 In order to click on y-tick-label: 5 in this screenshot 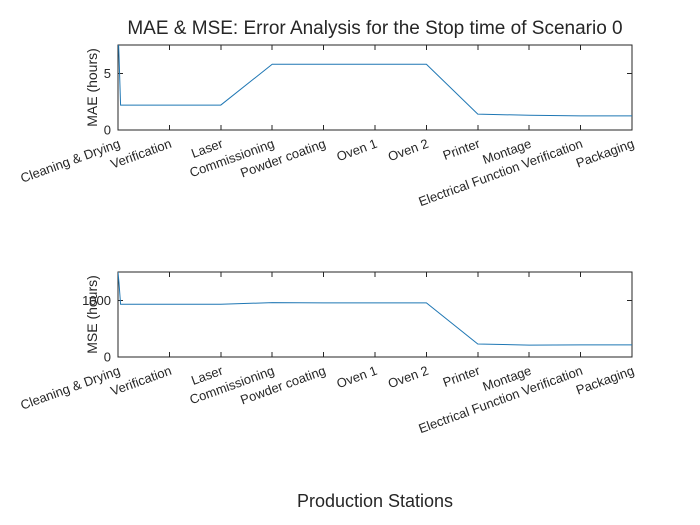, I will do `click(107, 73)`.